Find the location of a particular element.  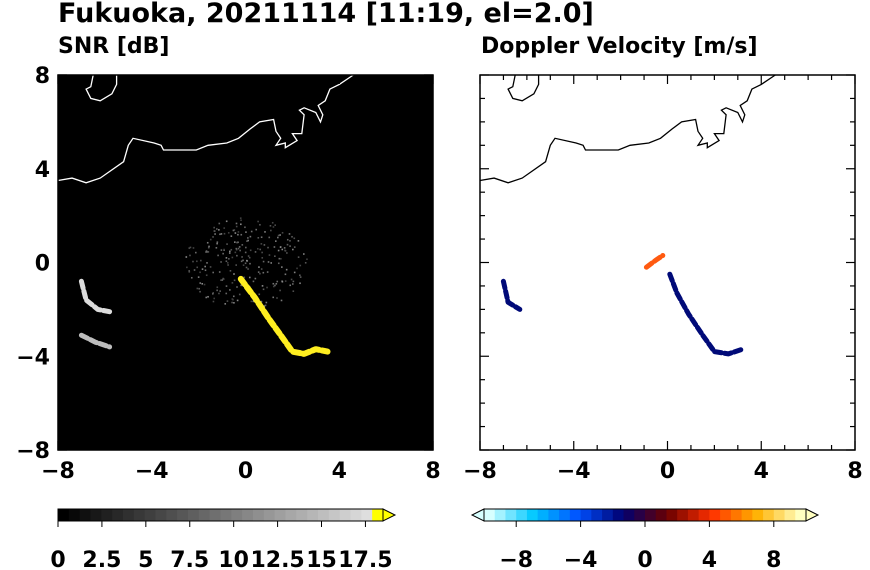

colorbar-tick-label: 5 is located at coordinates (145, 559).